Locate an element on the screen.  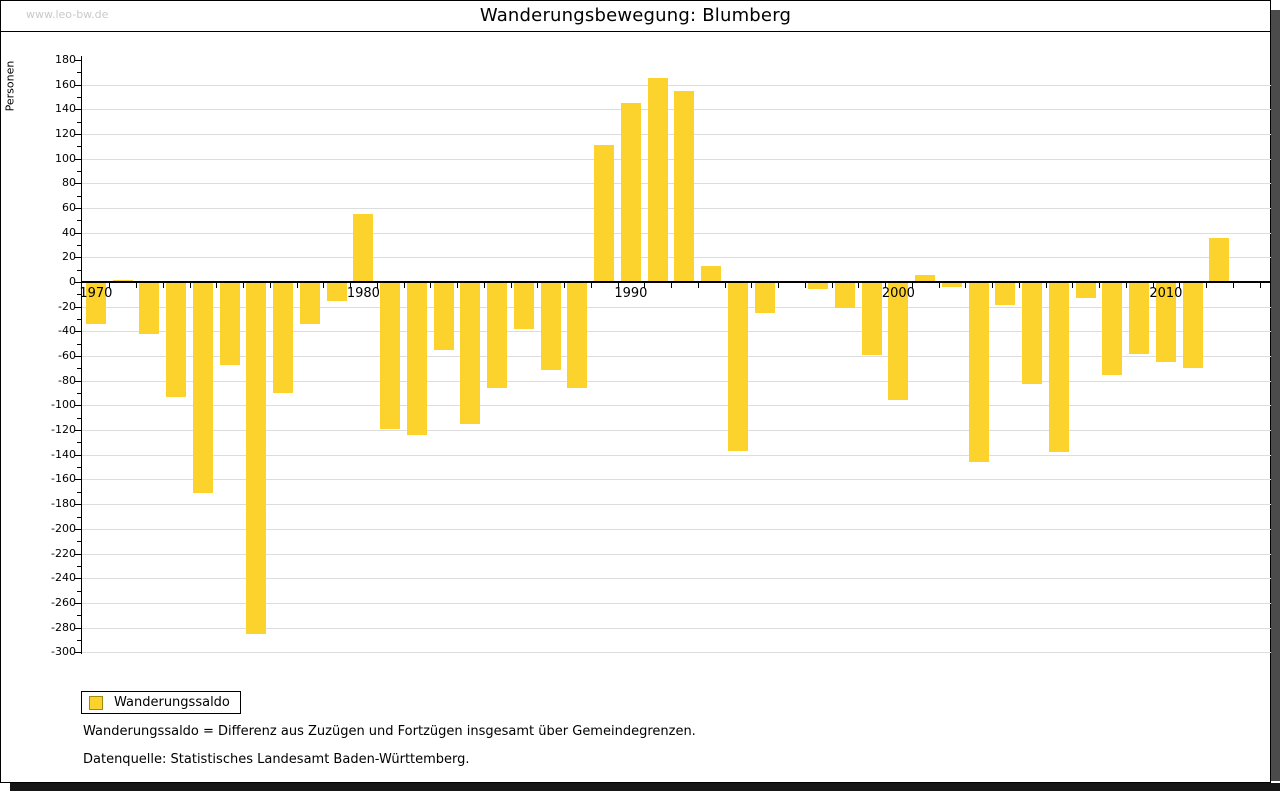
legend-box: Wanderungssaldo is located at coordinates (161, 702).